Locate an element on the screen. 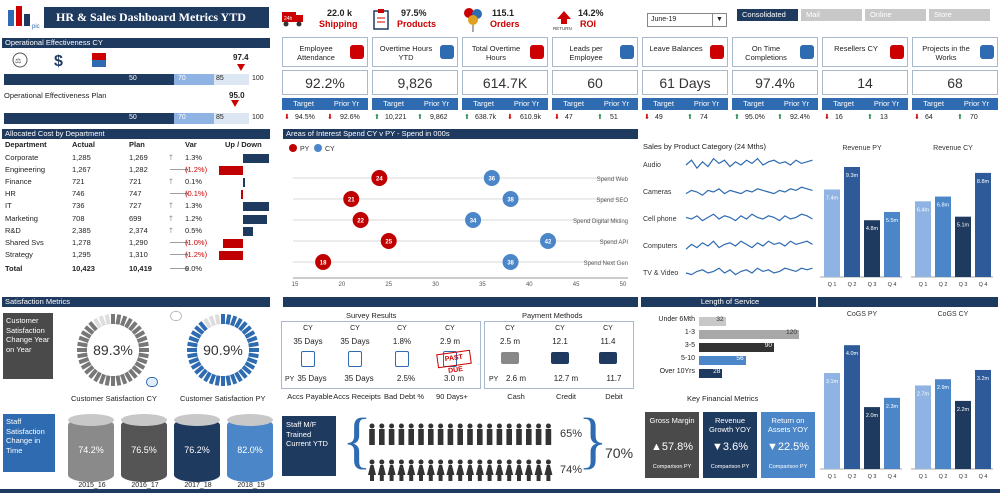  op-icons: ⚖ $ is located at coordinates (70, 60).